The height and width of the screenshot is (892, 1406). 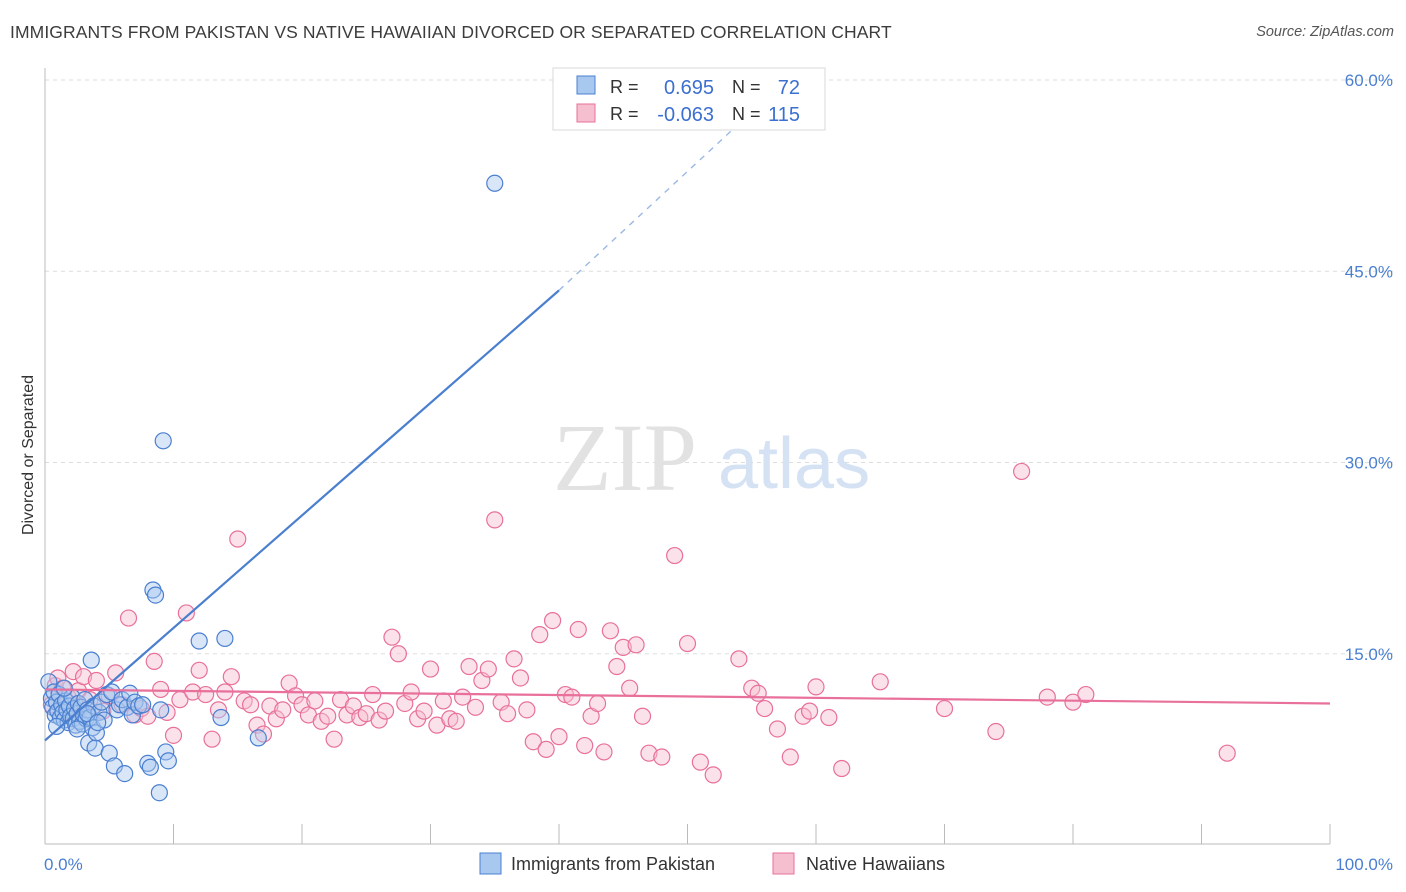 I want to click on watermark: ZIP atlas, so click(x=711, y=457).